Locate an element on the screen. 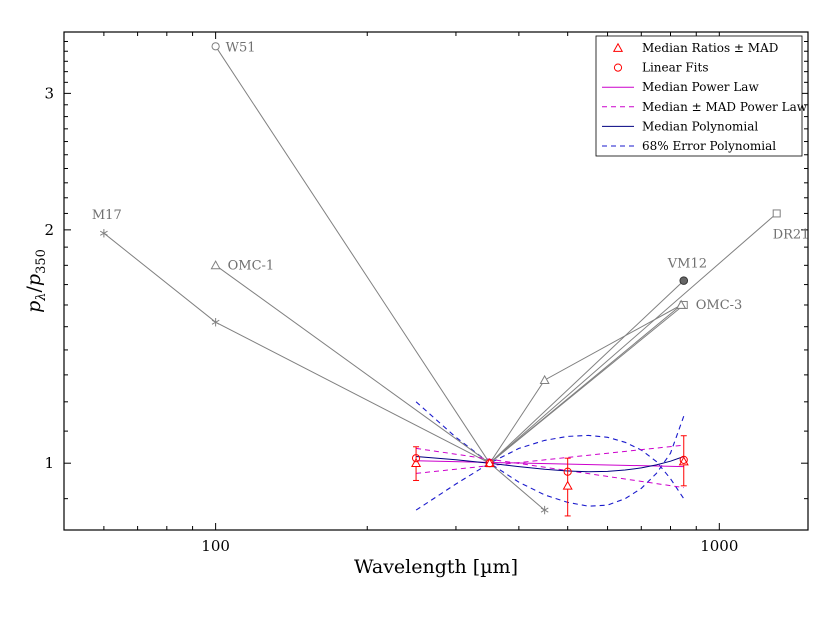  legend-circle-icon is located at coordinates (618, 67).